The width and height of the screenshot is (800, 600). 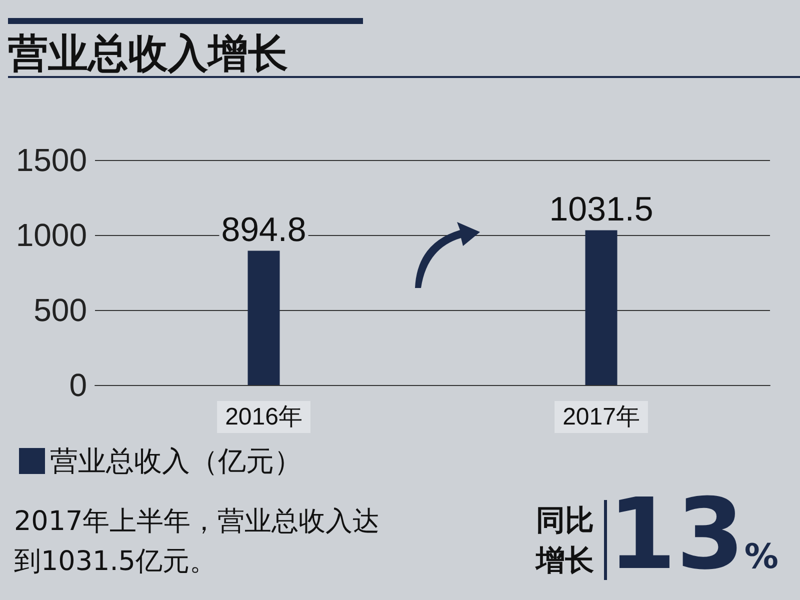 What do you see at coordinates (263, 229) in the screenshot?
I see `data-label: 894.8` at bounding box center [263, 229].